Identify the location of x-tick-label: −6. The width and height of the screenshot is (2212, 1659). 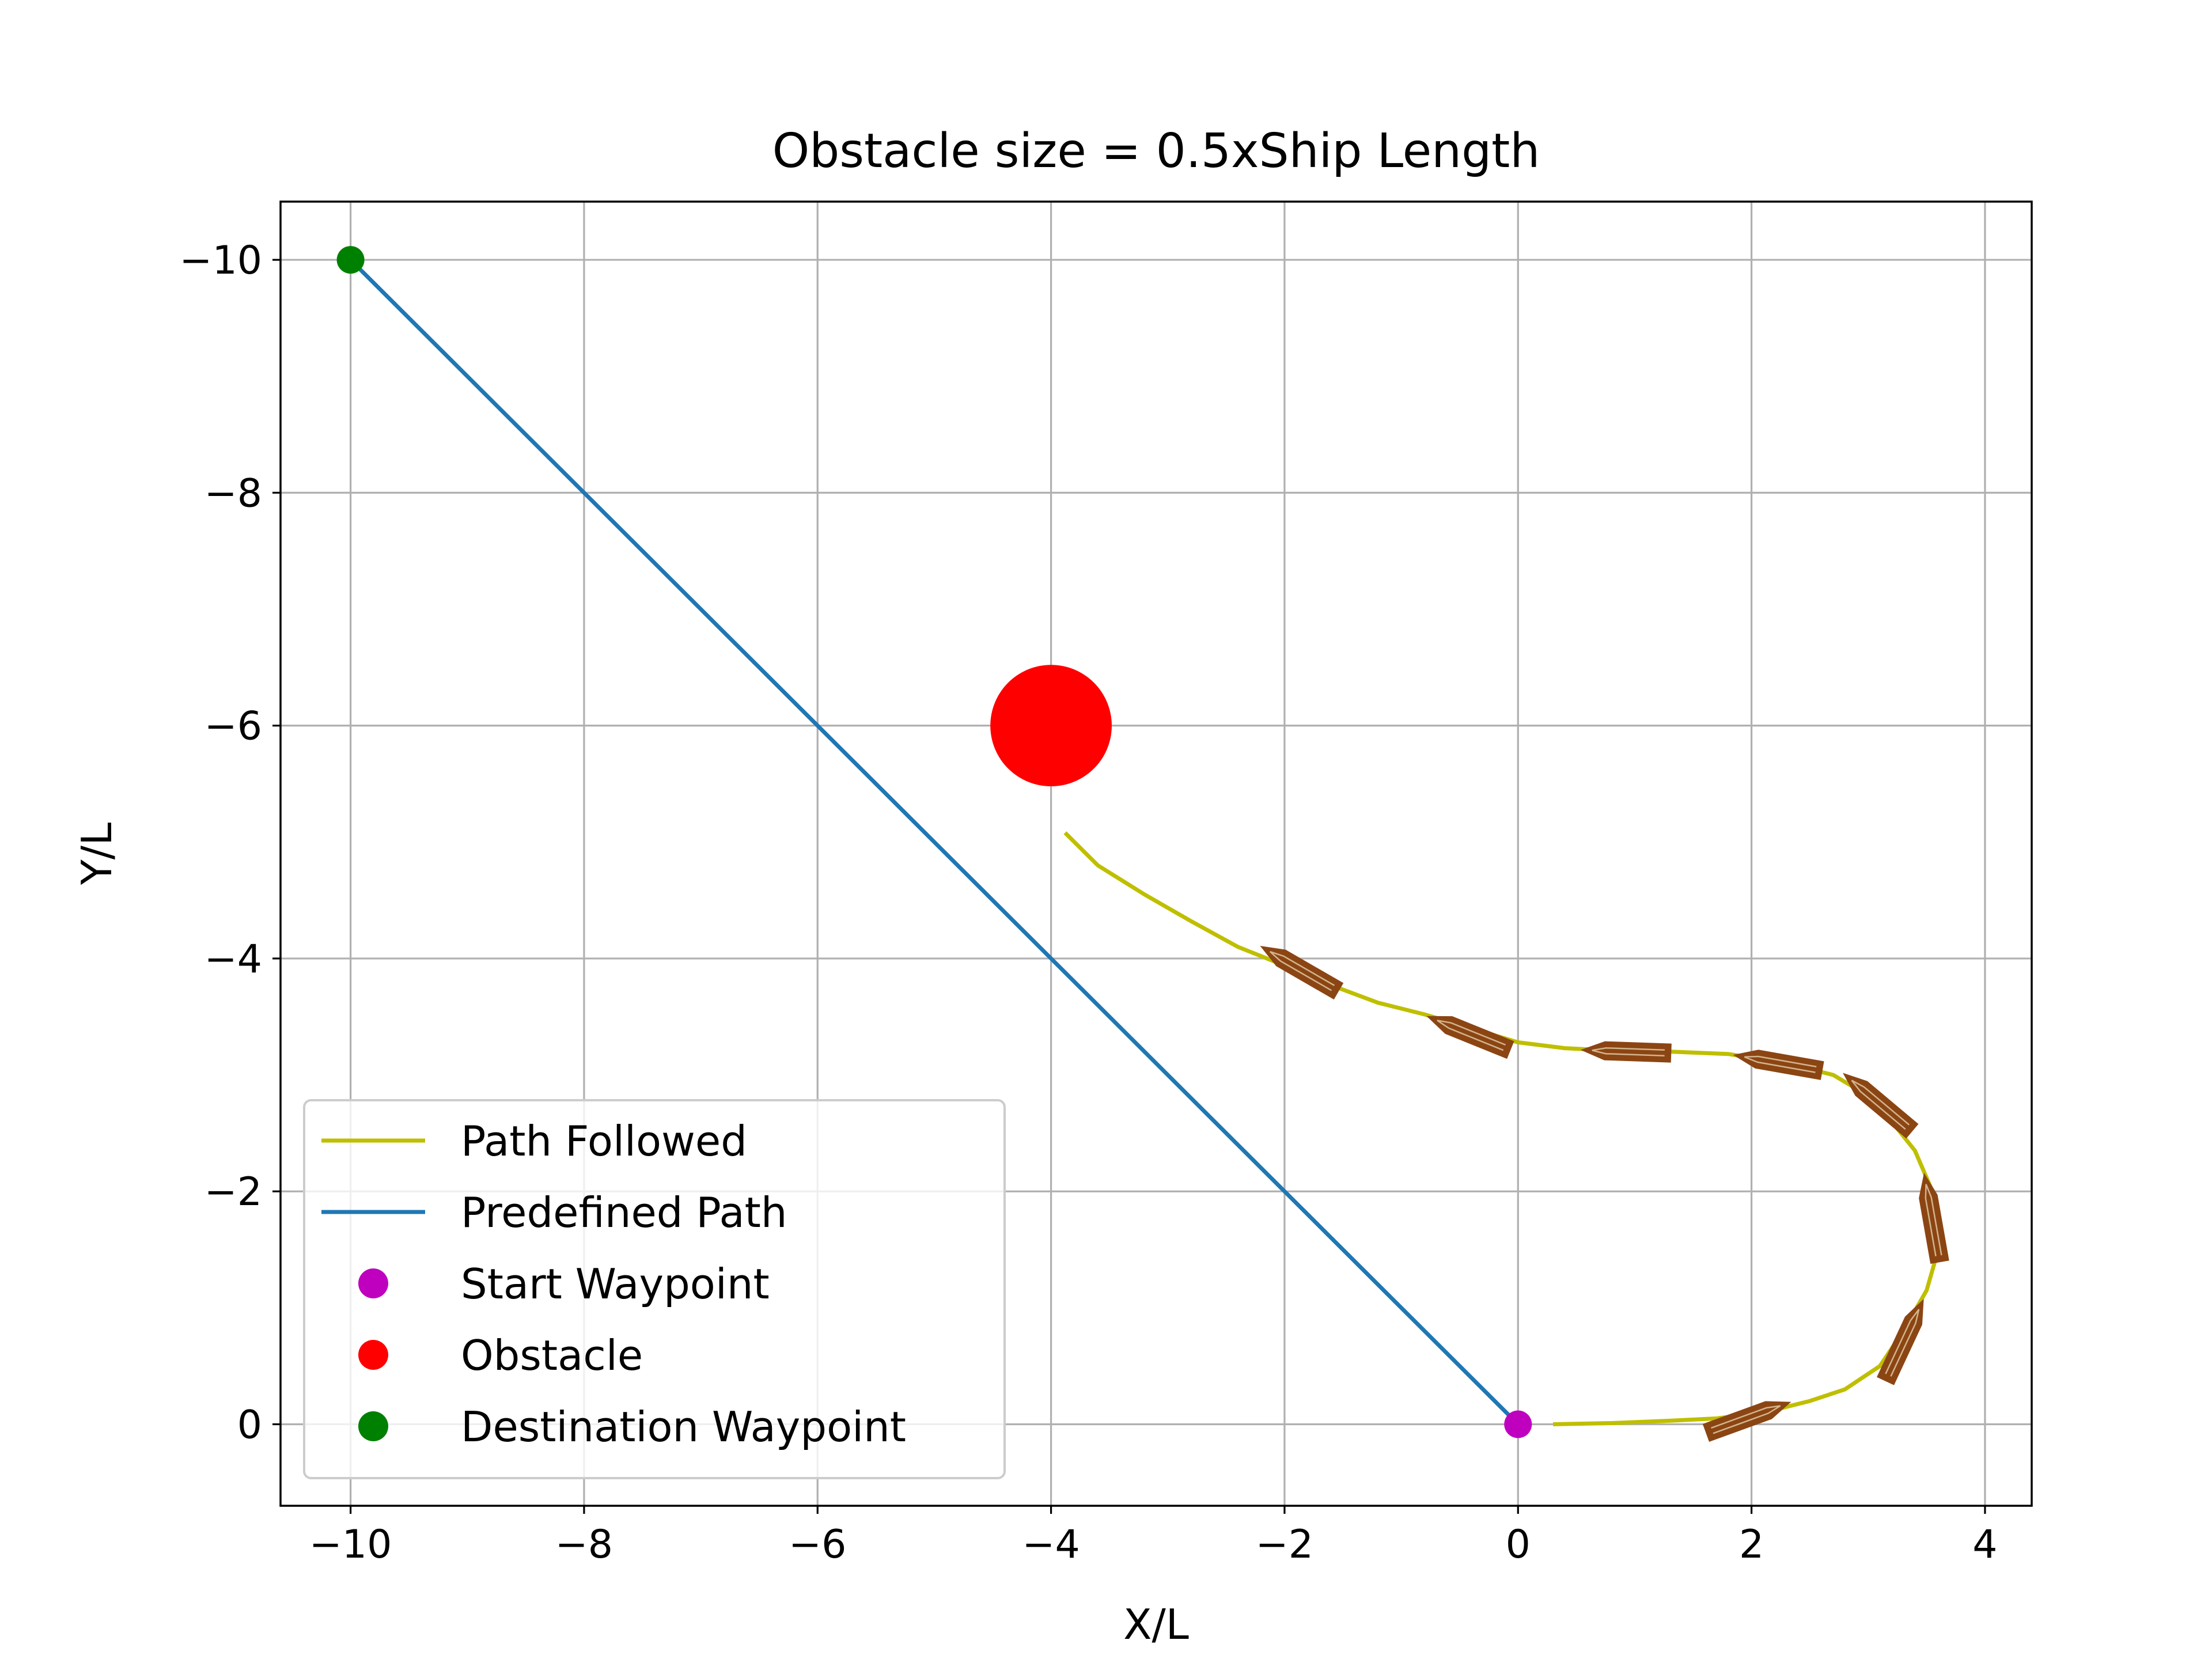
(817, 1544).